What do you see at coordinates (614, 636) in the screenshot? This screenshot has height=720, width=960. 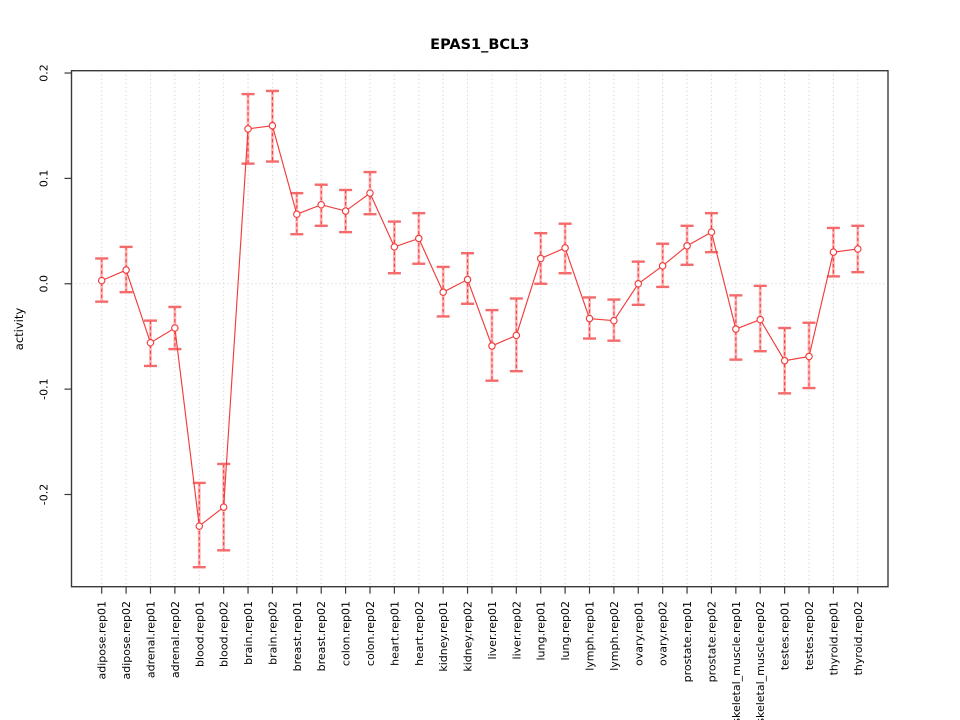 I see `x-tick-label: lymph.rep02` at bounding box center [614, 636].